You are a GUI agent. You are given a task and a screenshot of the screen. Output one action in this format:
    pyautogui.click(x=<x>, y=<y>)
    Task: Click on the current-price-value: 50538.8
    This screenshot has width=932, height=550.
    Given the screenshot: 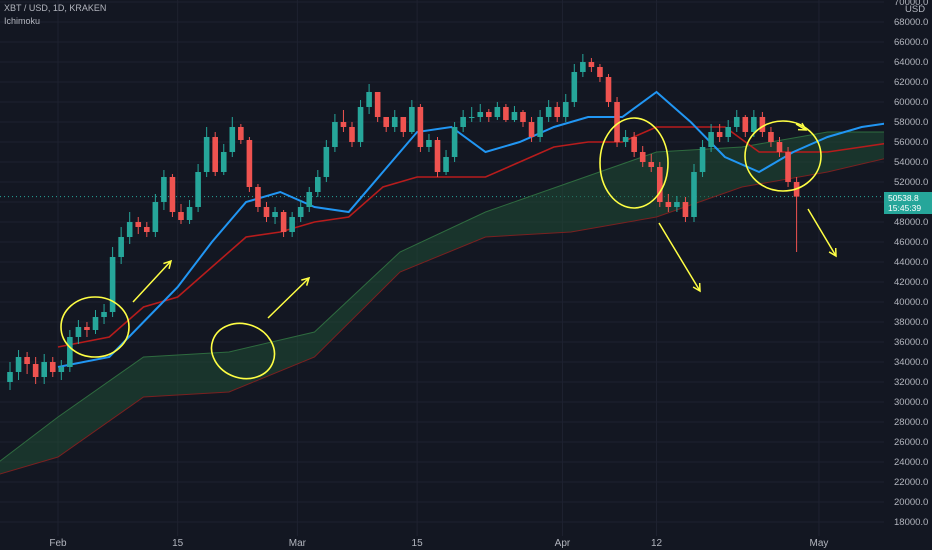 What is the action you would take?
    pyautogui.click(x=903, y=198)
    